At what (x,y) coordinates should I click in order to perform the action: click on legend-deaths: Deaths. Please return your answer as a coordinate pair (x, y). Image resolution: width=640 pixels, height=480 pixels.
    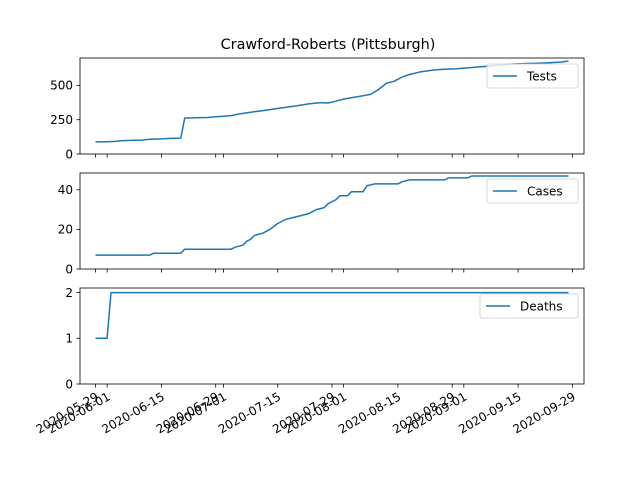
    Looking at the image, I should click on (529, 306).